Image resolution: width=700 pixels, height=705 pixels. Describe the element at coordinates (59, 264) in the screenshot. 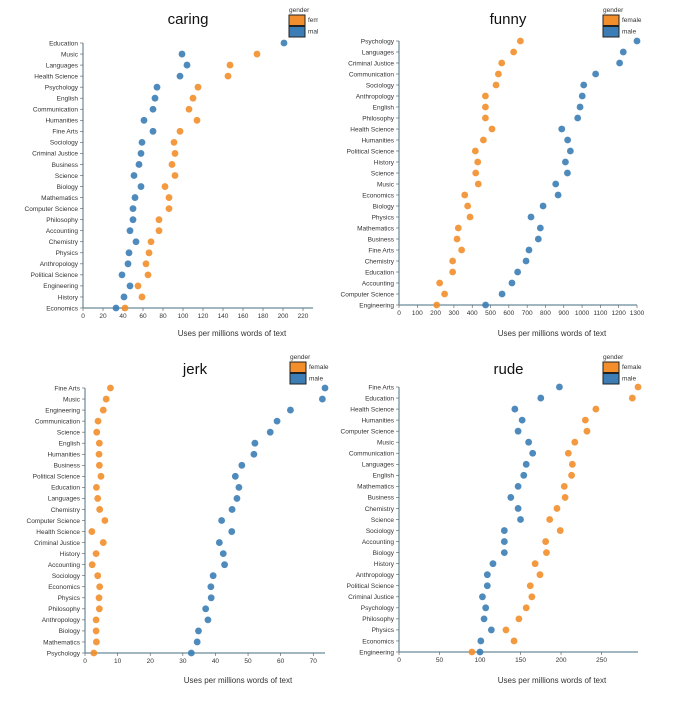

I see `y-tick-label: Anthropology` at that location.